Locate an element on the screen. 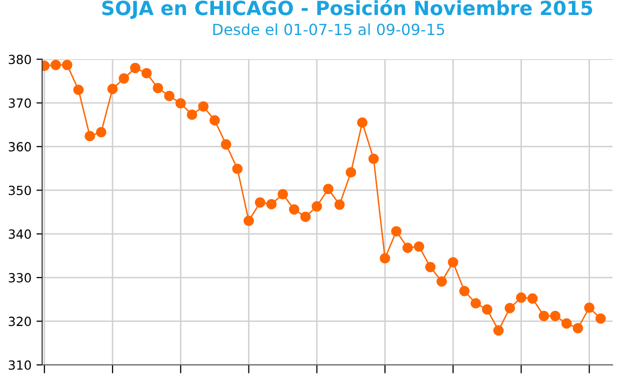  y-tick-label: 340 is located at coordinates (19, 234).